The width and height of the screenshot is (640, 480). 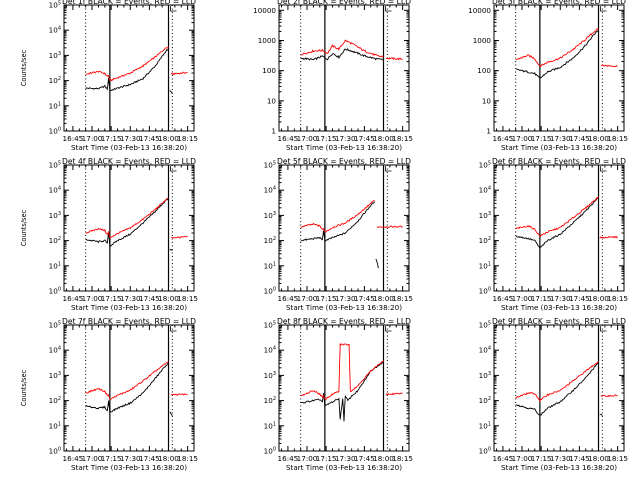 I want to click on y-axis-label: Counts/sec, so click(x=24, y=227).